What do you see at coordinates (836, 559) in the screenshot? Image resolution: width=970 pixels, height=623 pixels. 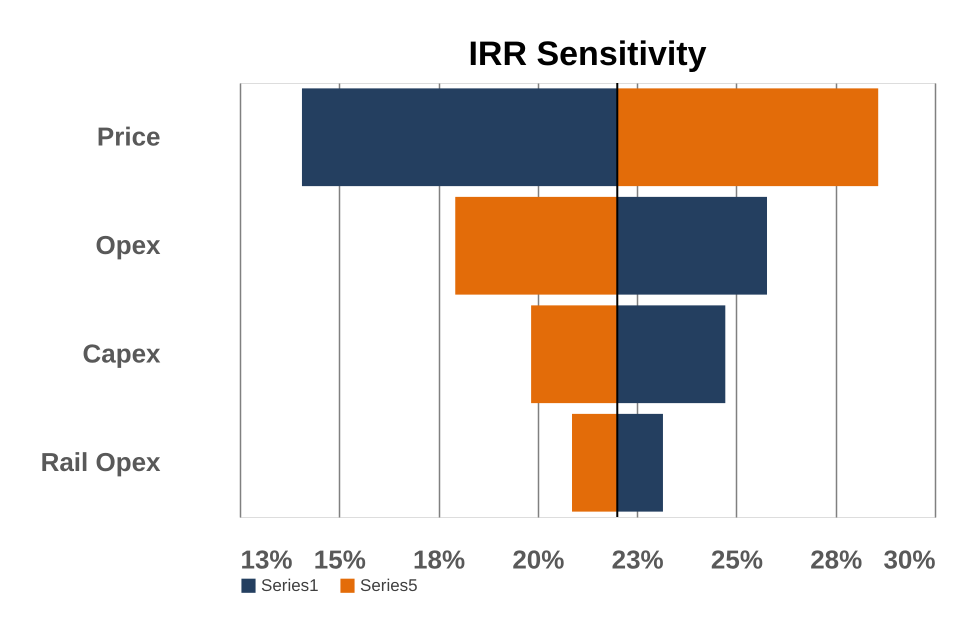 I see `x-tick-label: 28%` at bounding box center [836, 559].